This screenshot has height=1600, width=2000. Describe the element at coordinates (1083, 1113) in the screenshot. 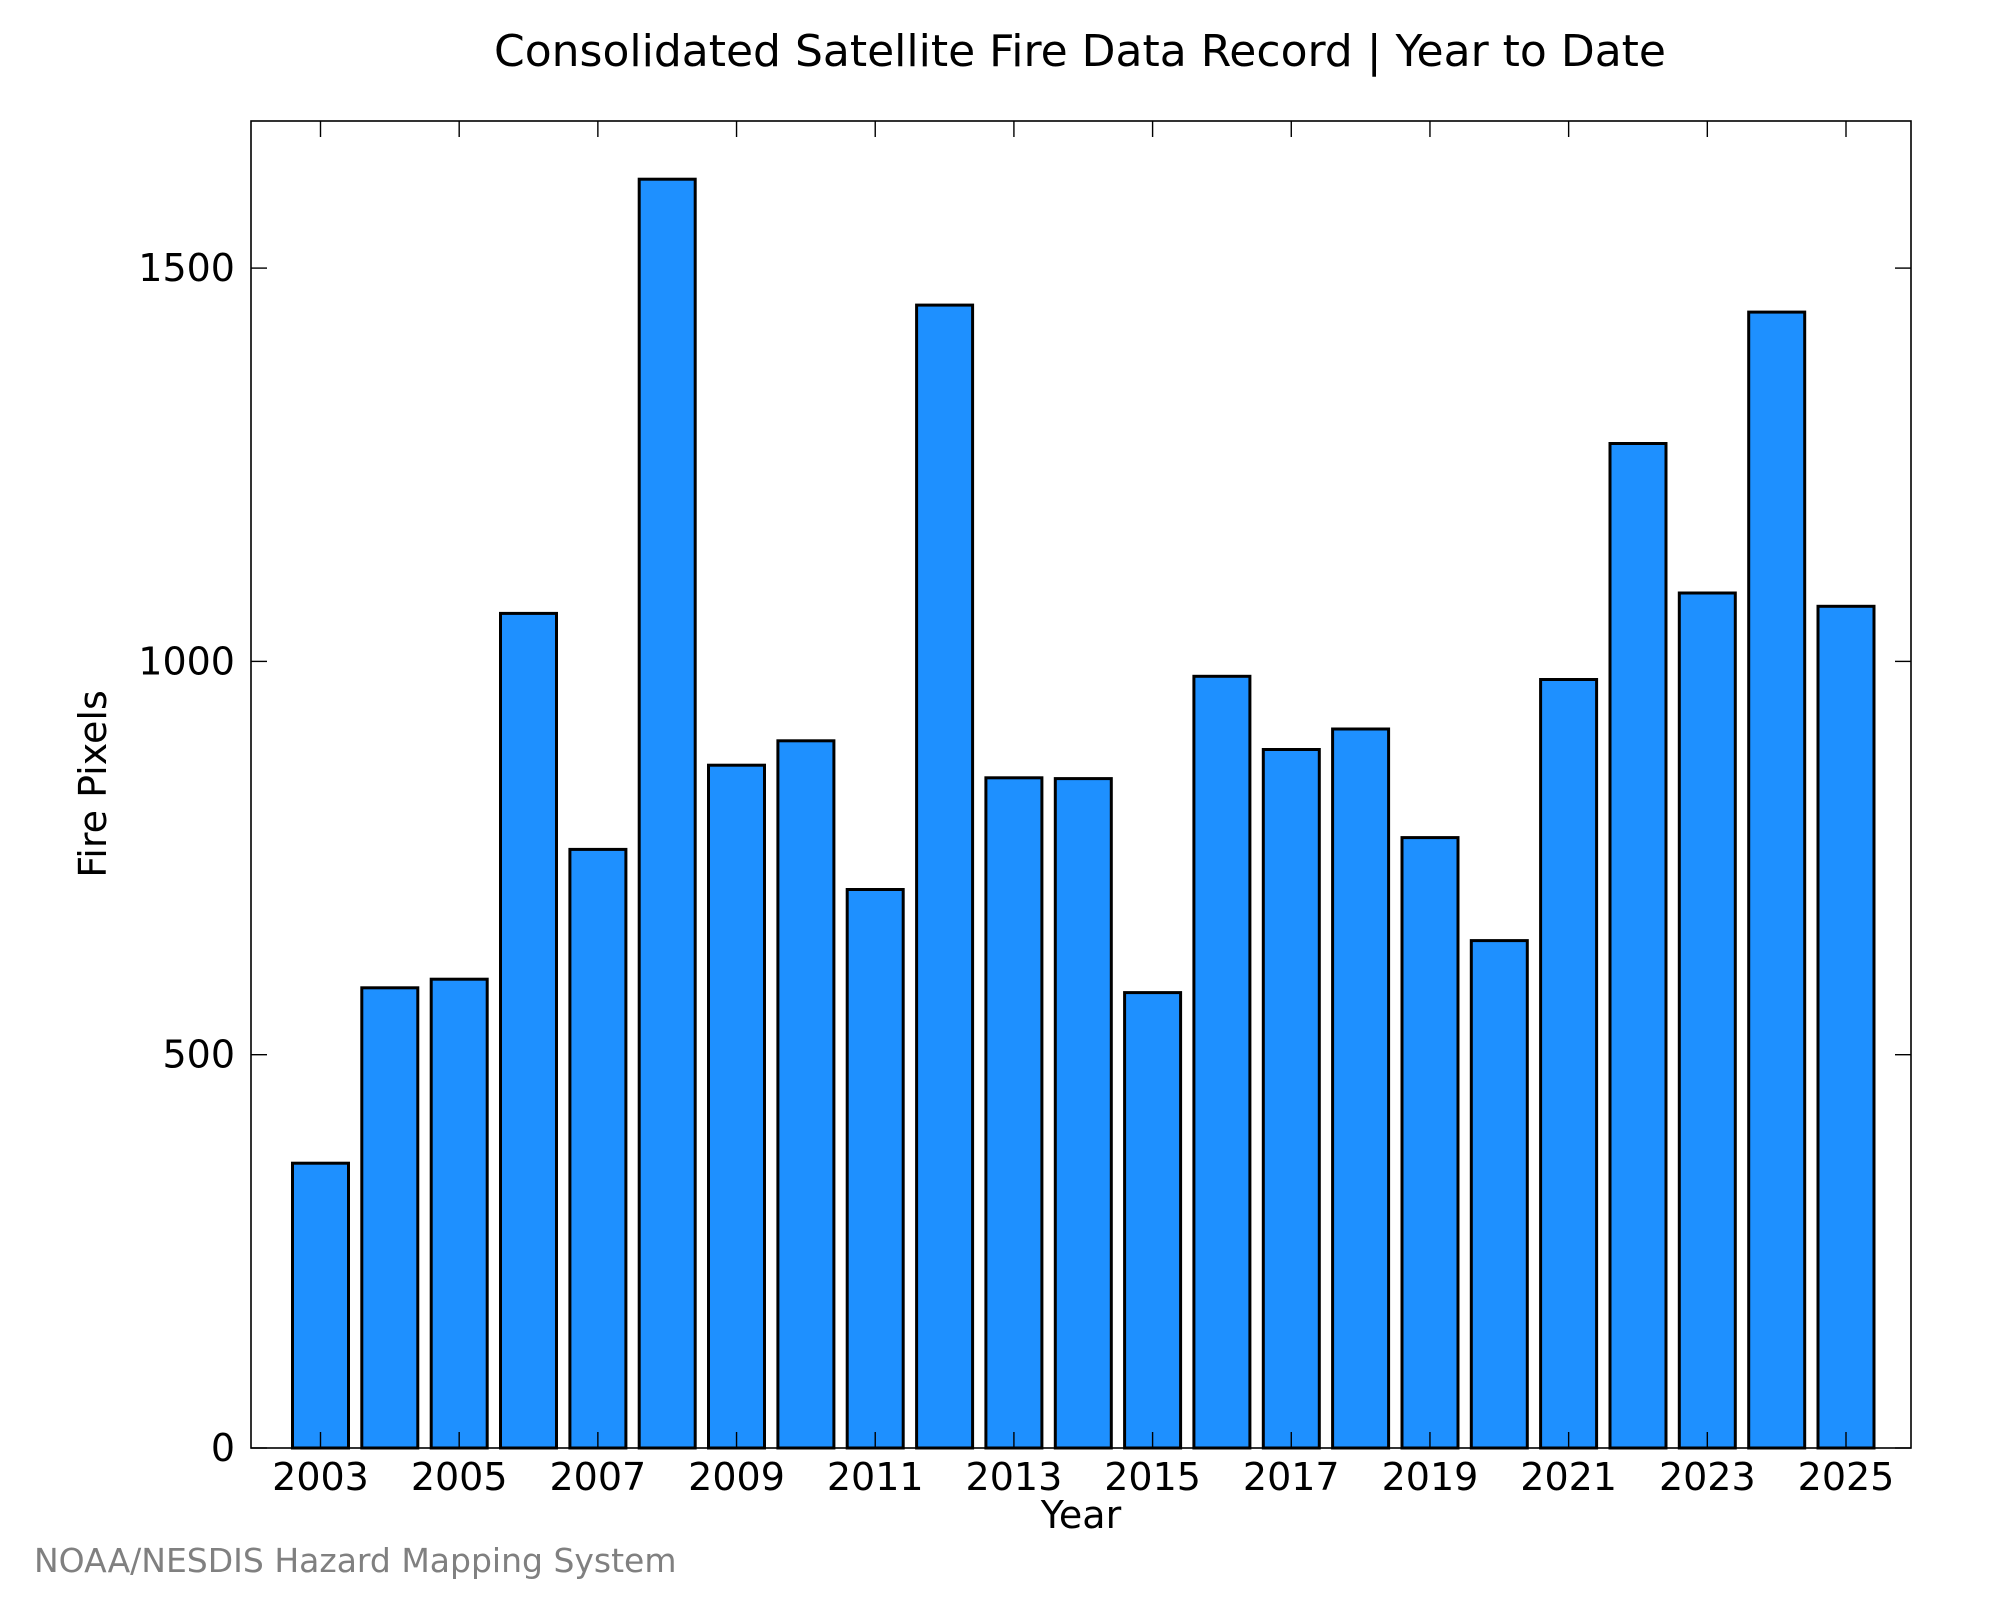

I see `bar-2014` at that location.